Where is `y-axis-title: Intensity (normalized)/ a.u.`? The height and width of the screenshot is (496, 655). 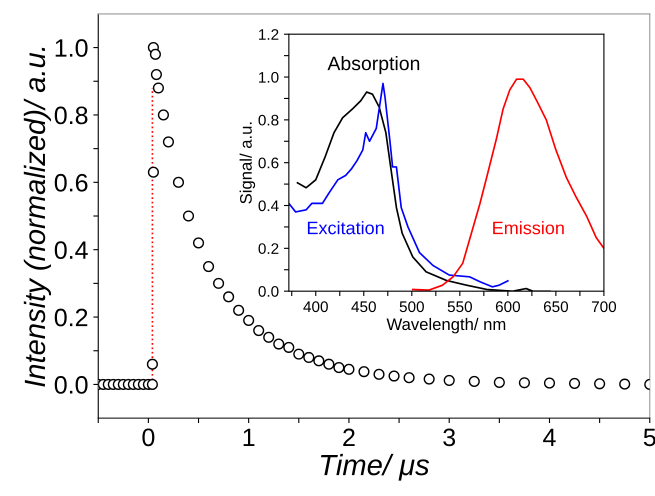 y-axis-title: Intensity (normalized)/ a.u. is located at coordinates (37, 217).